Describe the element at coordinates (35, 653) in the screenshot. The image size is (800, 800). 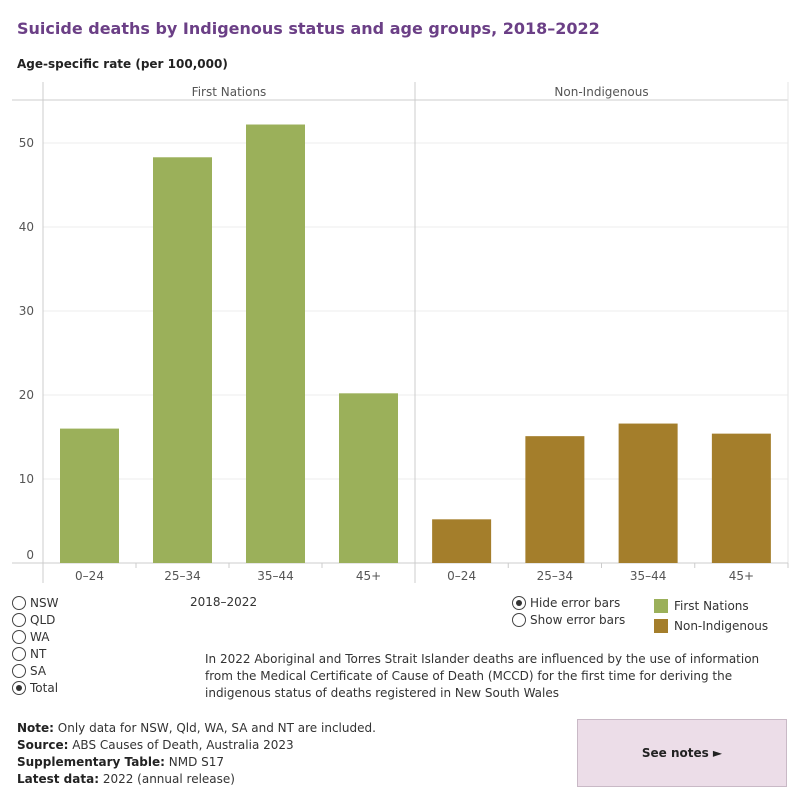
I see `state-option-nt: NT` at that location.